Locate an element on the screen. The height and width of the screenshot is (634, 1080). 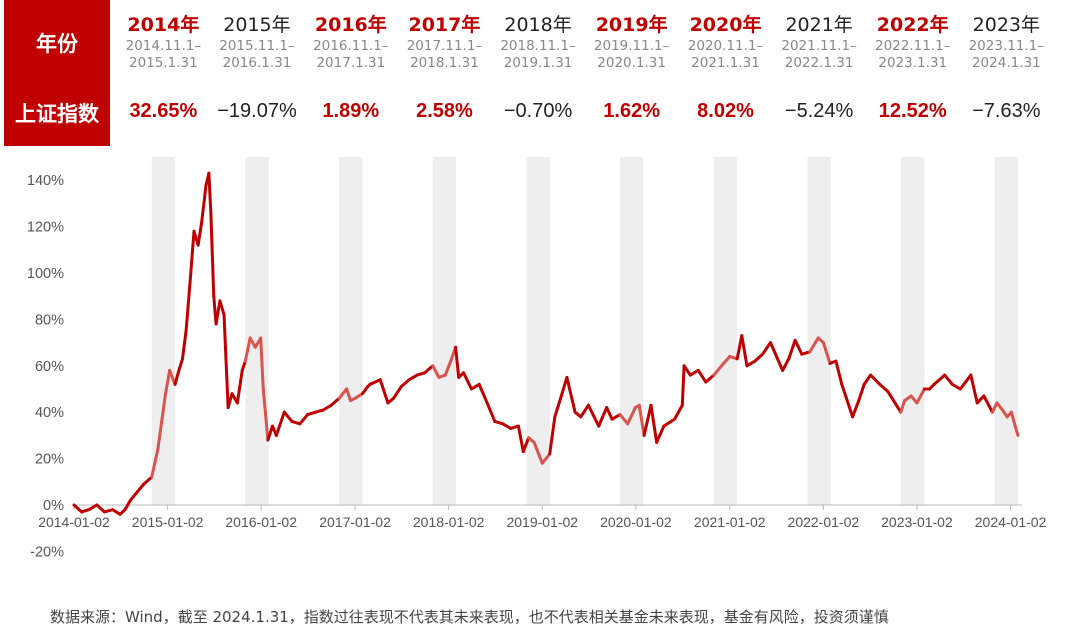
y-axis: 140% 120% 100% 80% 60% 40% 20% 0% -20% is located at coordinates (45, 366).